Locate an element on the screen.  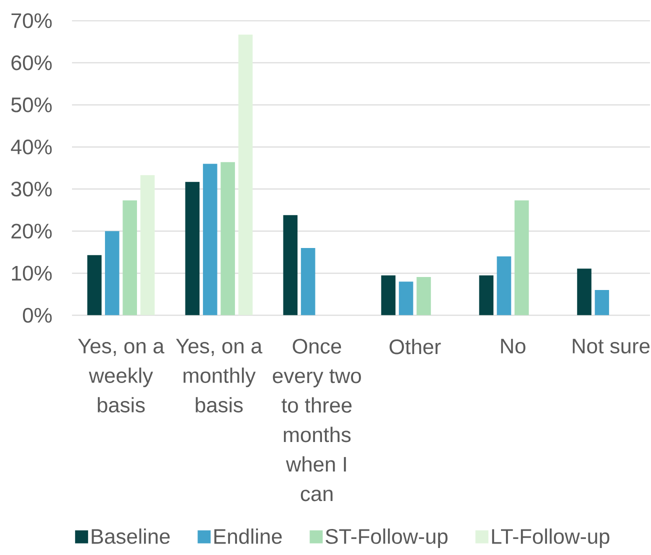
legend-label: LT-Follow-up is located at coordinates (551, 538).